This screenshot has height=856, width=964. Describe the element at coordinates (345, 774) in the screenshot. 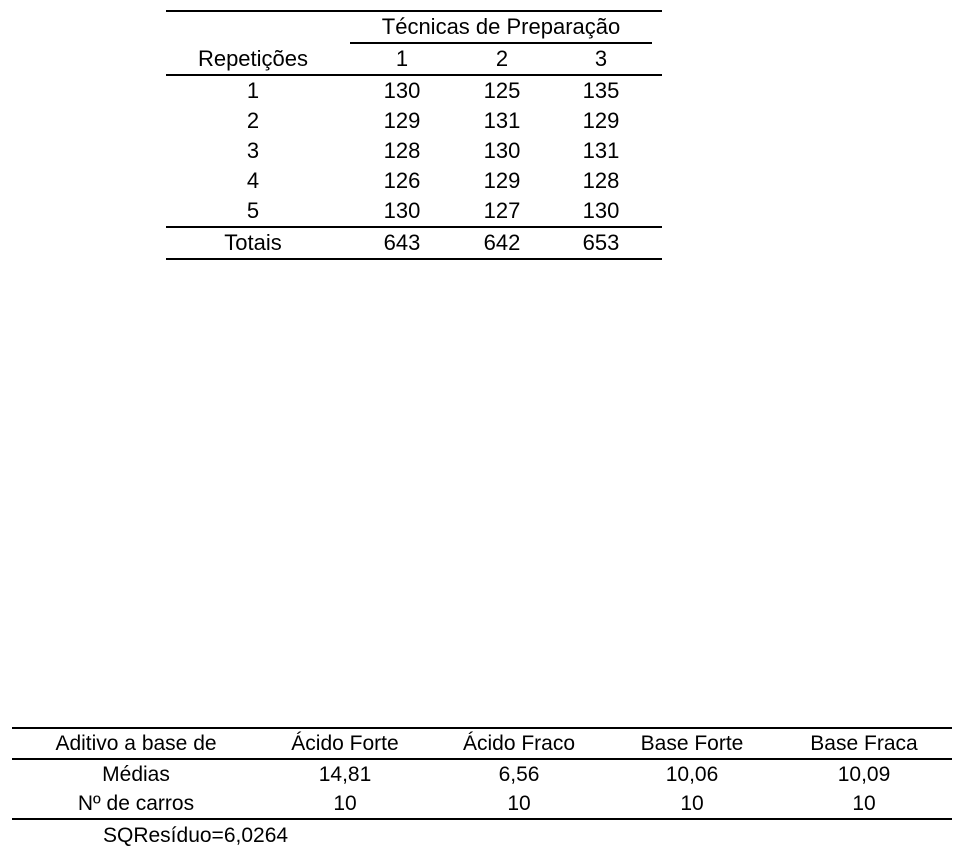

I see `table2-cell: 14,81` at that location.